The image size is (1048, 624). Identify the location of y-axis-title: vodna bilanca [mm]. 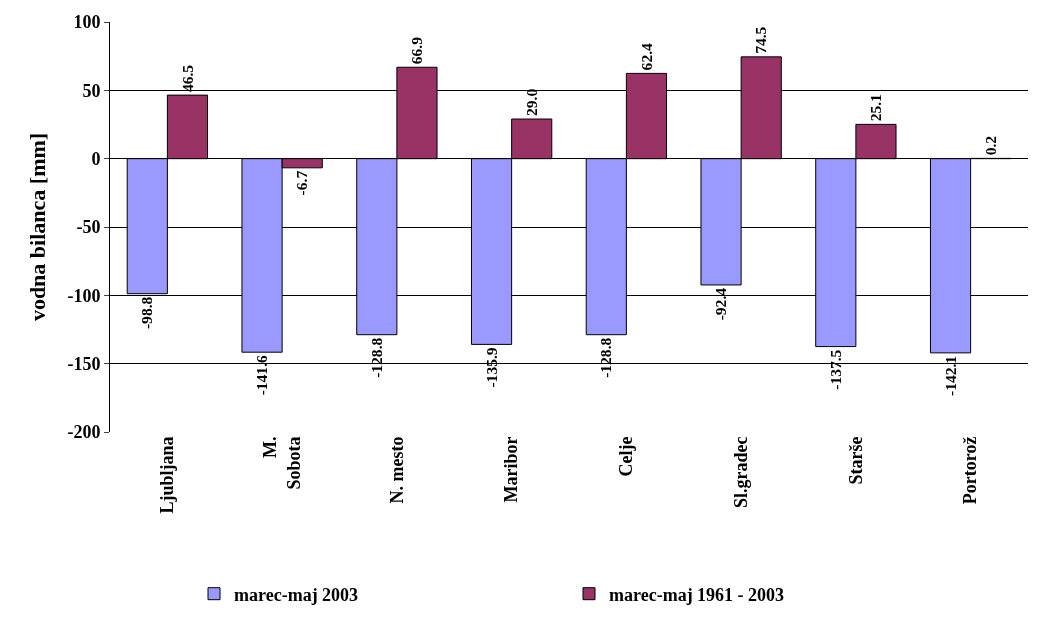
(38, 227).